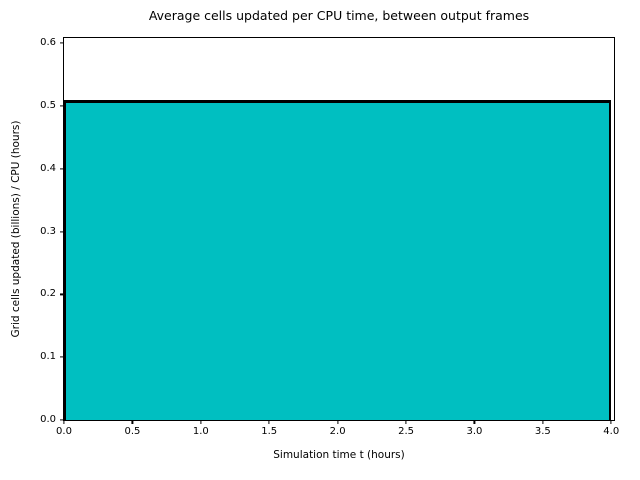 The height and width of the screenshot is (480, 640). Describe the element at coordinates (339, 455) in the screenshot. I see `x-axis-label: Simulation time t (hours)` at that location.